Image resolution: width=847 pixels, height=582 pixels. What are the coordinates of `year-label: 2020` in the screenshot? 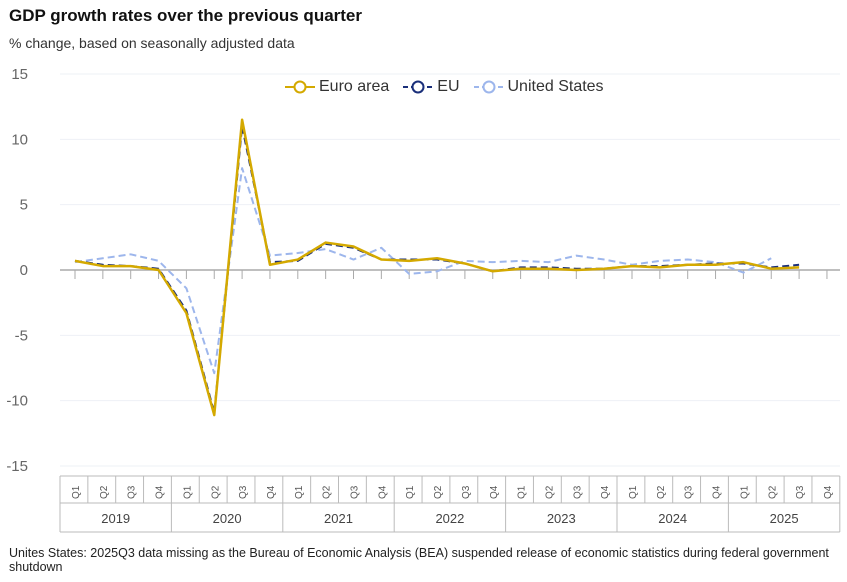 It's located at (227, 518).